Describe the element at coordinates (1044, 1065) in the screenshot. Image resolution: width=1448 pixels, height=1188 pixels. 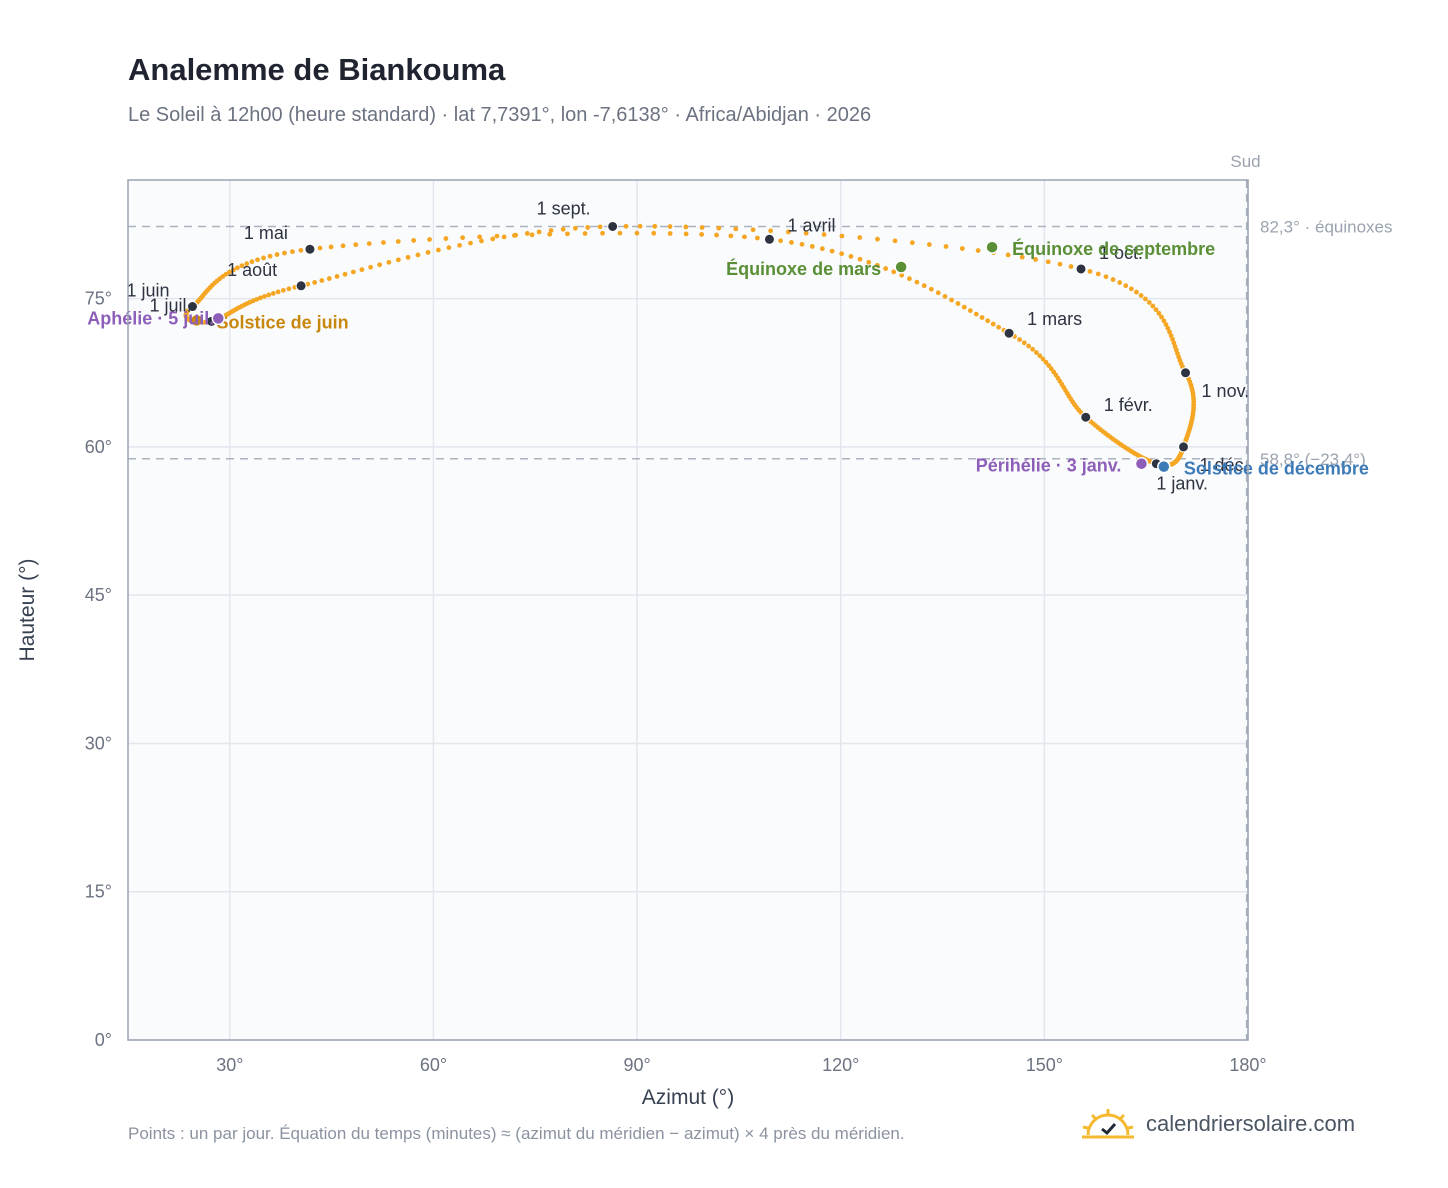
I see `x-tick-label: 150°` at that location.